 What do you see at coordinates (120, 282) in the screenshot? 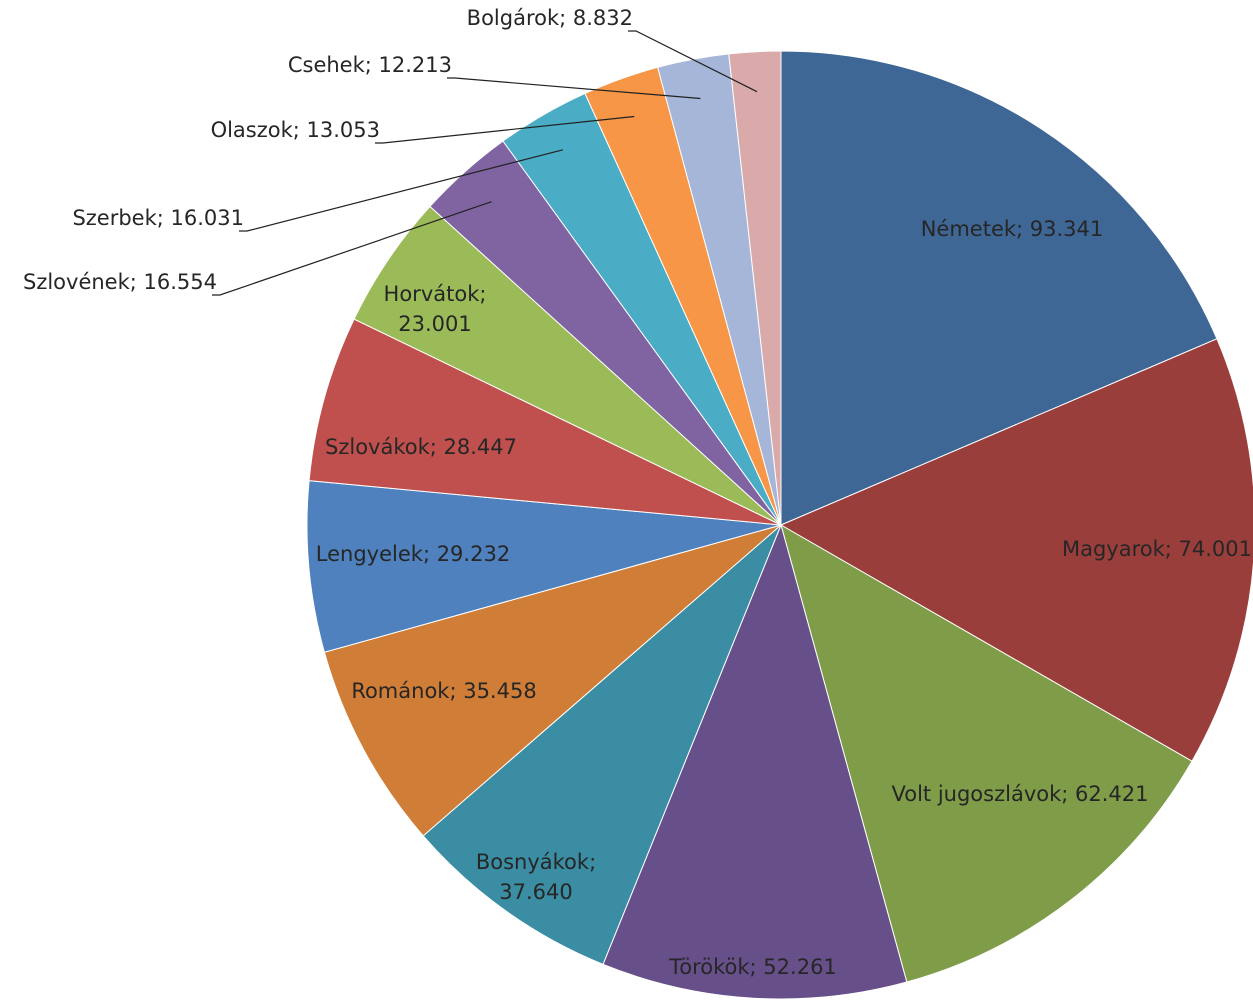
I see `slice-label-szlovenek: Szlovének; 16.554` at bounding box center [120, 282].